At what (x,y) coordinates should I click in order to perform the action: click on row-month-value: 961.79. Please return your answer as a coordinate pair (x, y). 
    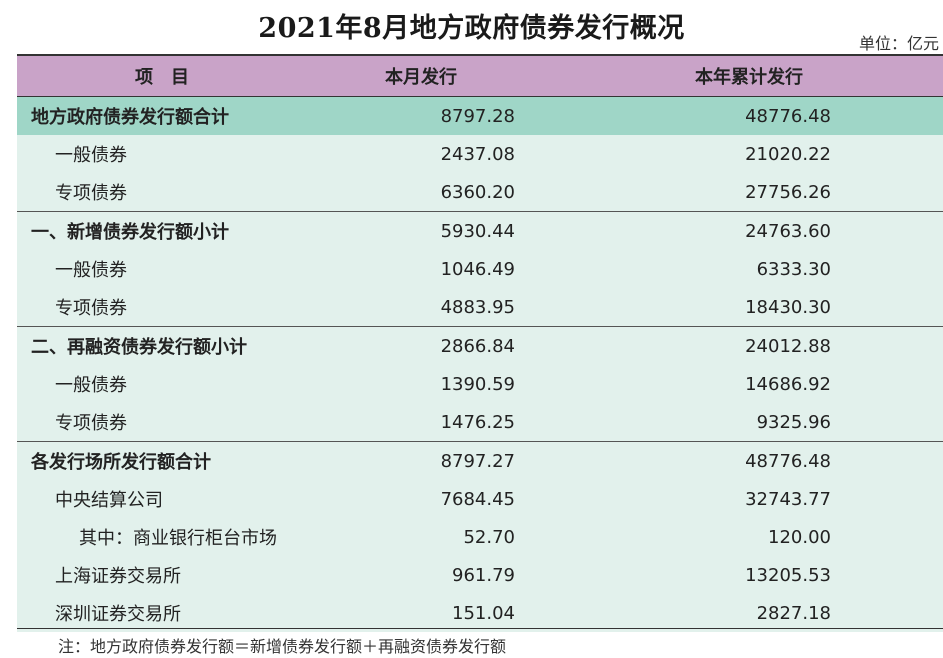
    Looking at the image, I should click on (447, 575).